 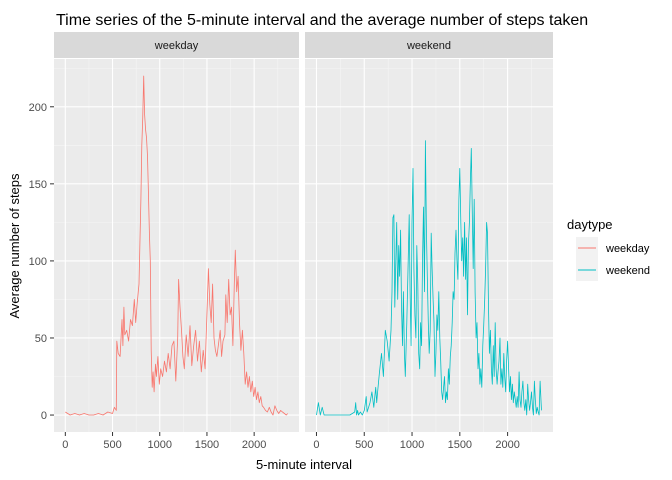 I want to click on legend-item-weekend: weekend, so click(x=613, y=270).